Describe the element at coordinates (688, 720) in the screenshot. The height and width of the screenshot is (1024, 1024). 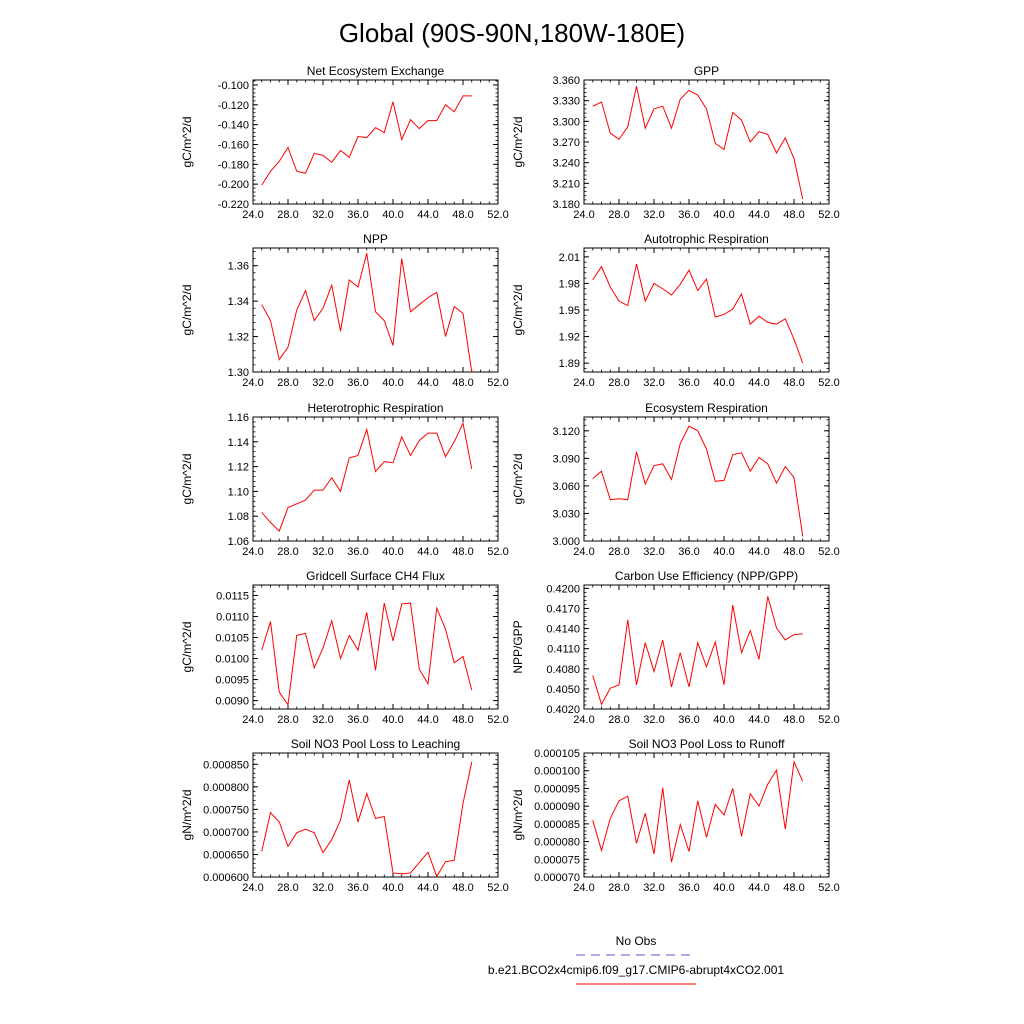
I see `chart-8-carbon-use-efficiency-npp-gpp-xtick-label: 36.0` at that location.